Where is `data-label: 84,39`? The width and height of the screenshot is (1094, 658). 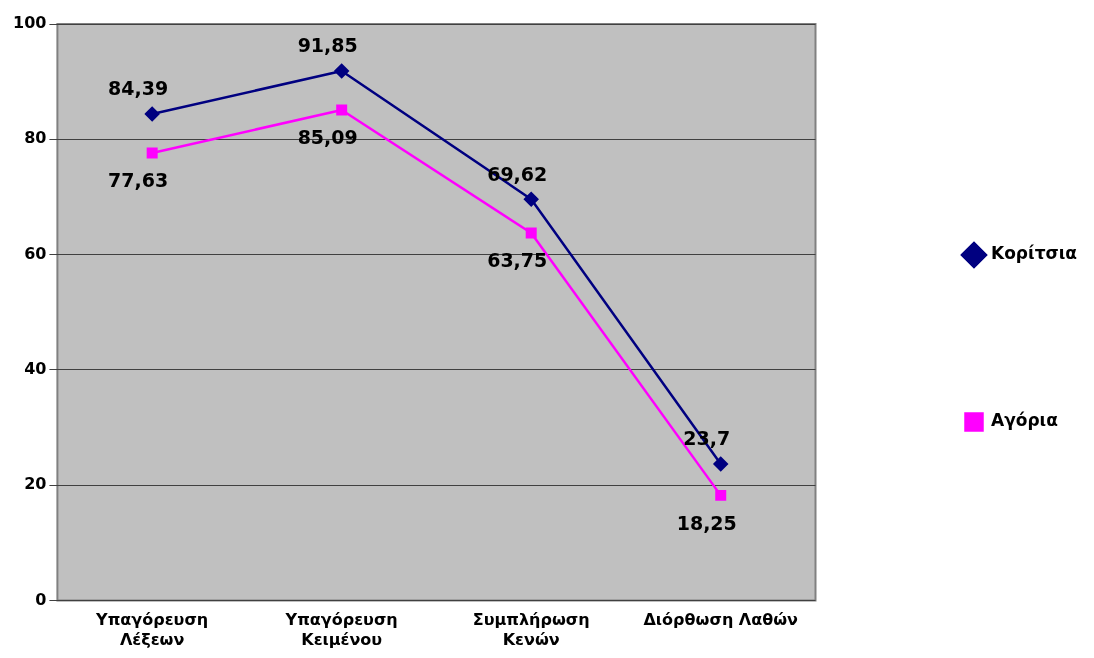 data-label: 84,39 is located at coordinates (138, 88).